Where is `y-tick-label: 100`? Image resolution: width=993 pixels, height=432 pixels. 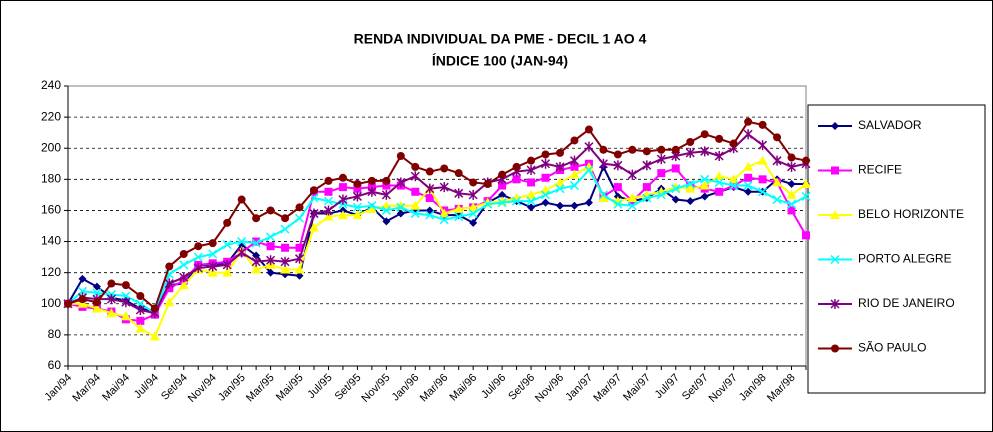 y-tick-label: 100 is located at coordinates (51, 303).